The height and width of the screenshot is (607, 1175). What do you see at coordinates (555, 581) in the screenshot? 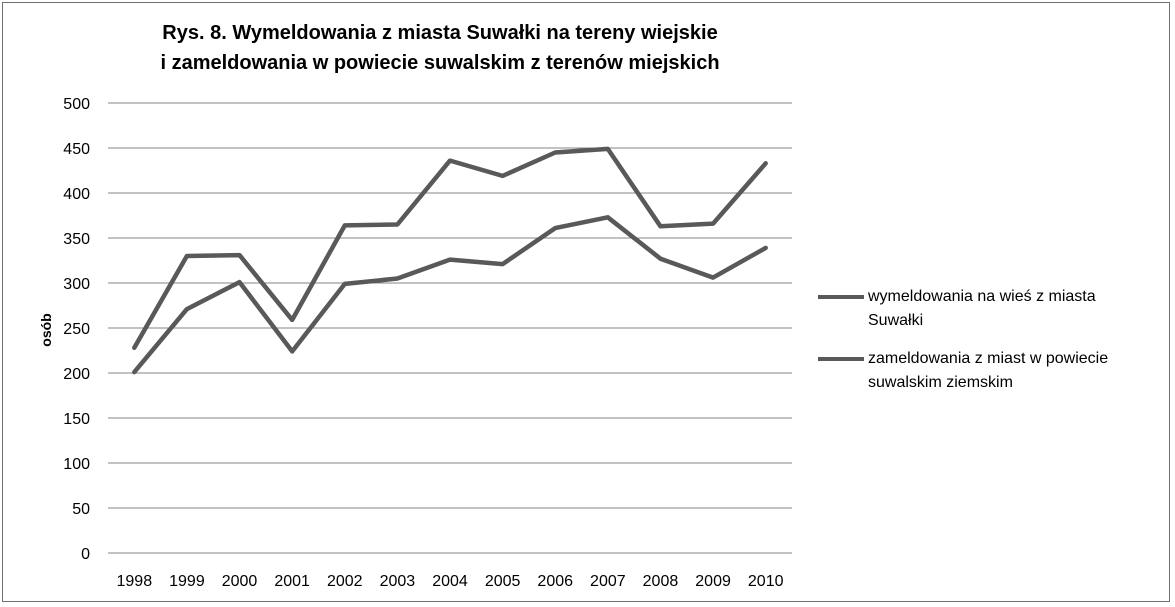
I see `x-tick-label-2006: 2006` at bounding box center [555, 581].